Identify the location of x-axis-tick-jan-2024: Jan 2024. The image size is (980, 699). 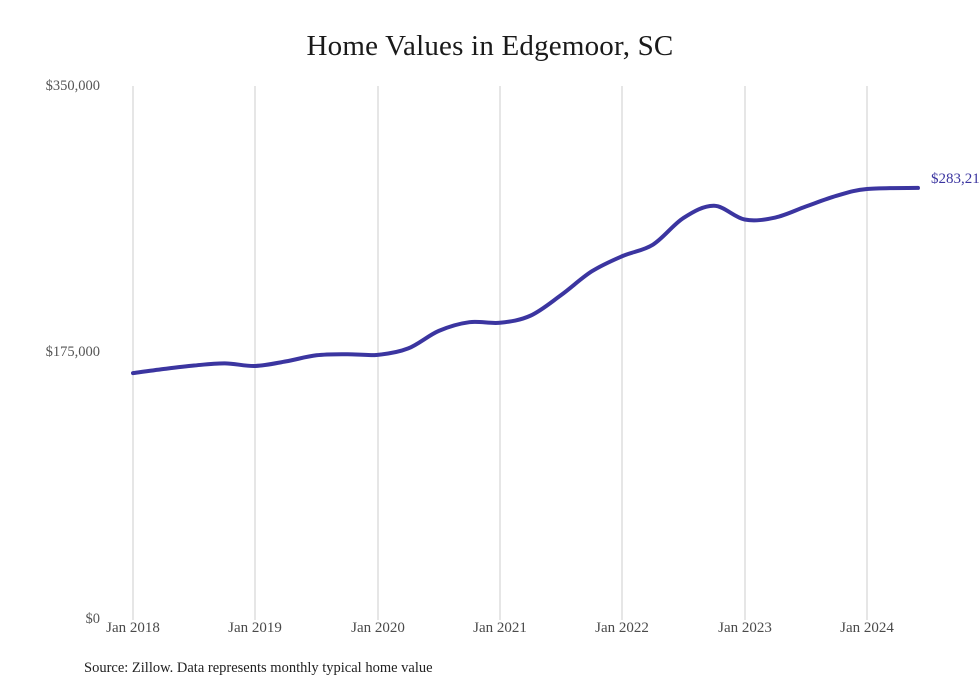
(867, 628).